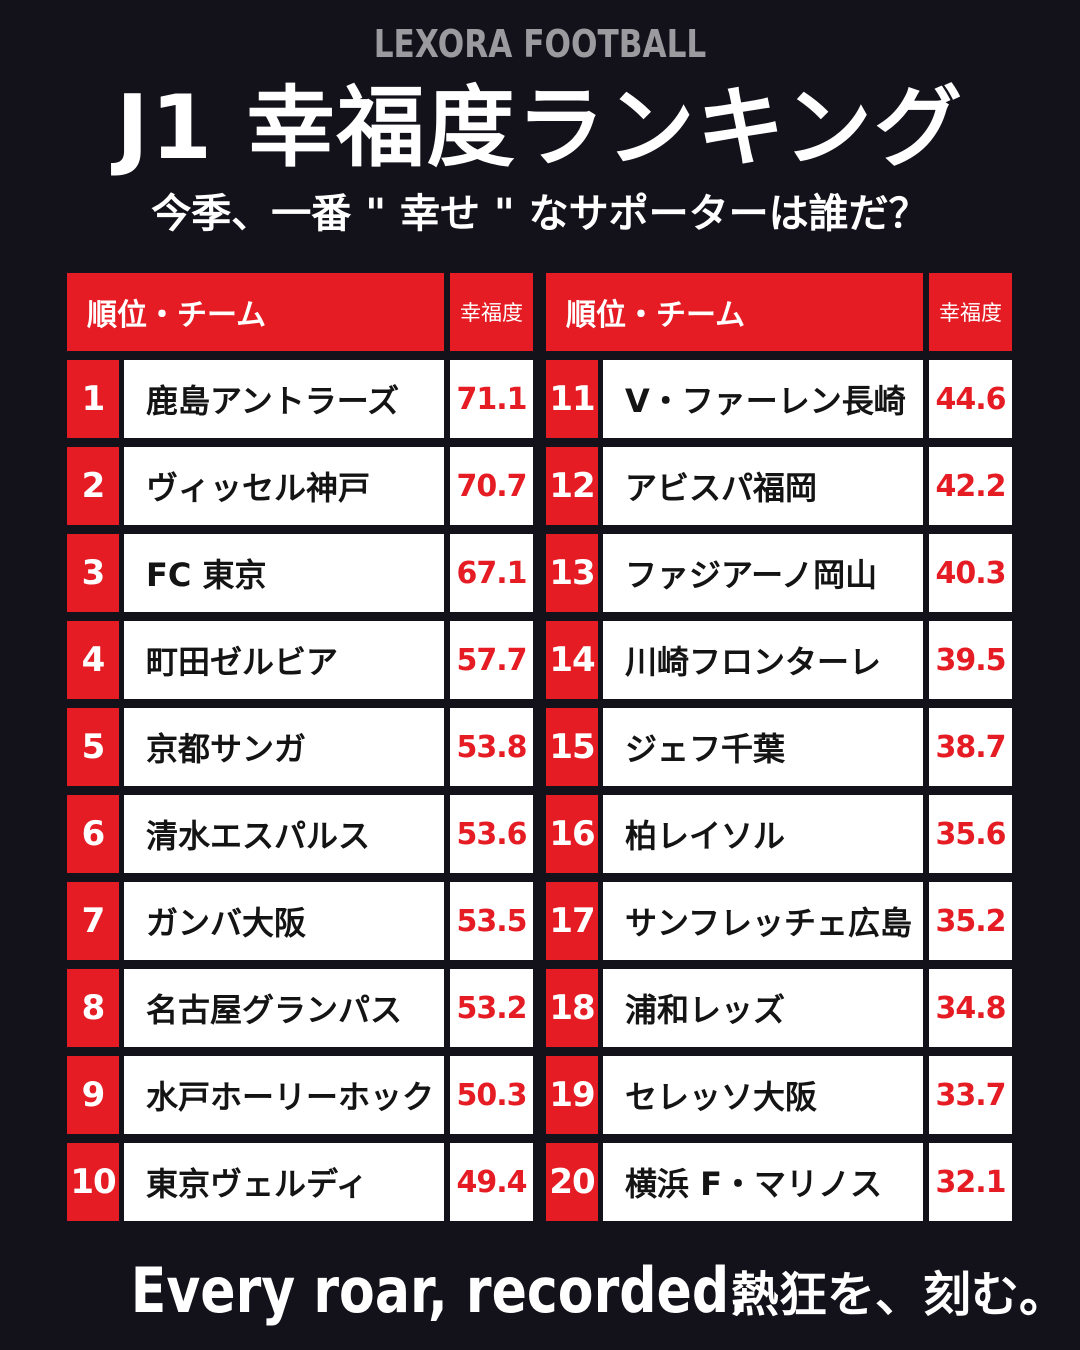 The image size is (1080, 1350). What do you see at coordinates (763, 1182) in the screenshot?
I see `team-name: 横浜 F・マリノス` at bounding box center [763, 1182].